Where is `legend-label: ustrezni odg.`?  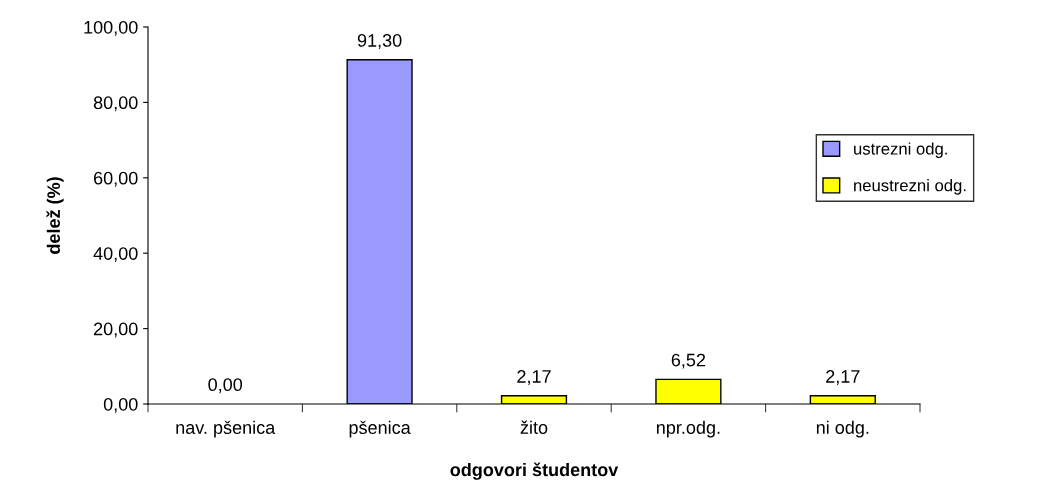 legend-label: ustrezni odg. is located at coordinates (900, 150).